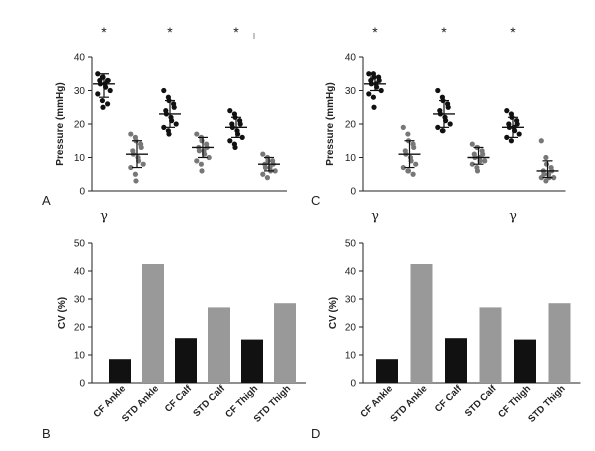 Image resolution: width=595 pixels, height=451 pixels. What do you see at coordinates (62, 313) in the screenshot?
I see `y-axis-title: CV (%)` at bounding box center [62, 313].